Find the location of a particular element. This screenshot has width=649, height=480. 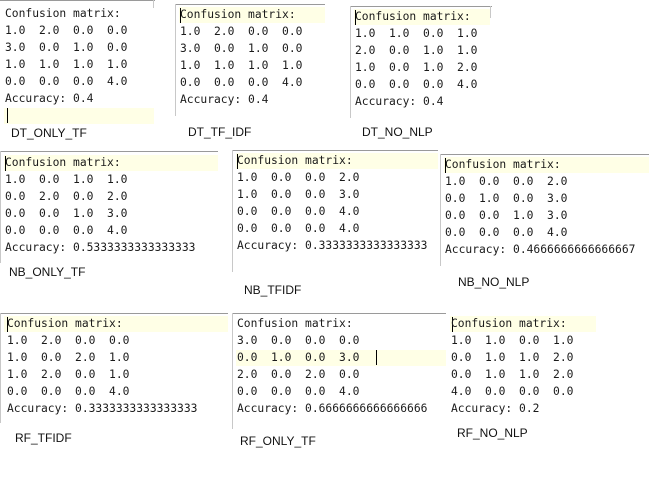

matrix-row: 1.0 0.0 1.0 1.0 is located at coordinates (66, 179).